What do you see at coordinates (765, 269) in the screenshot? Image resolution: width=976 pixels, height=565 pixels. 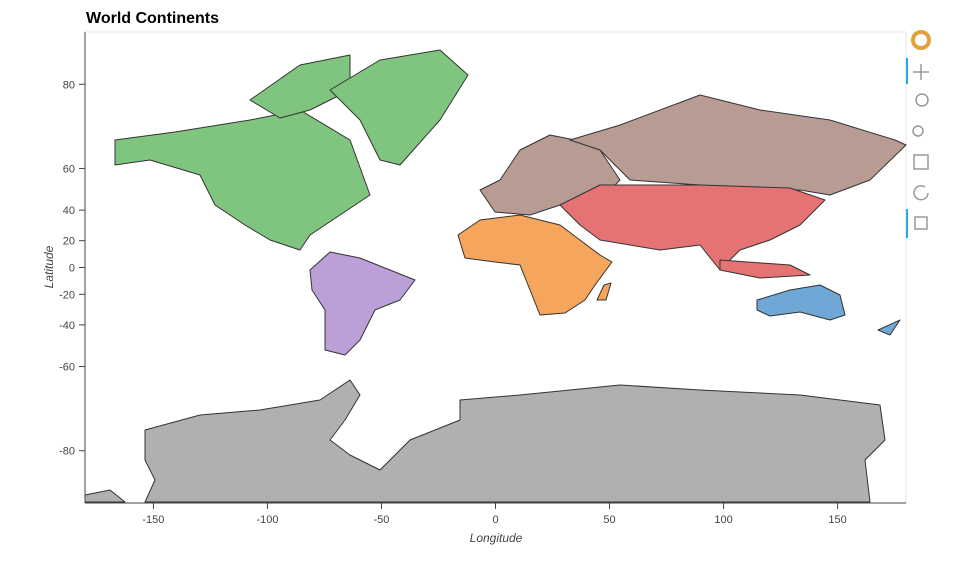 I see `indonesia` at bounding box center [765, 269].